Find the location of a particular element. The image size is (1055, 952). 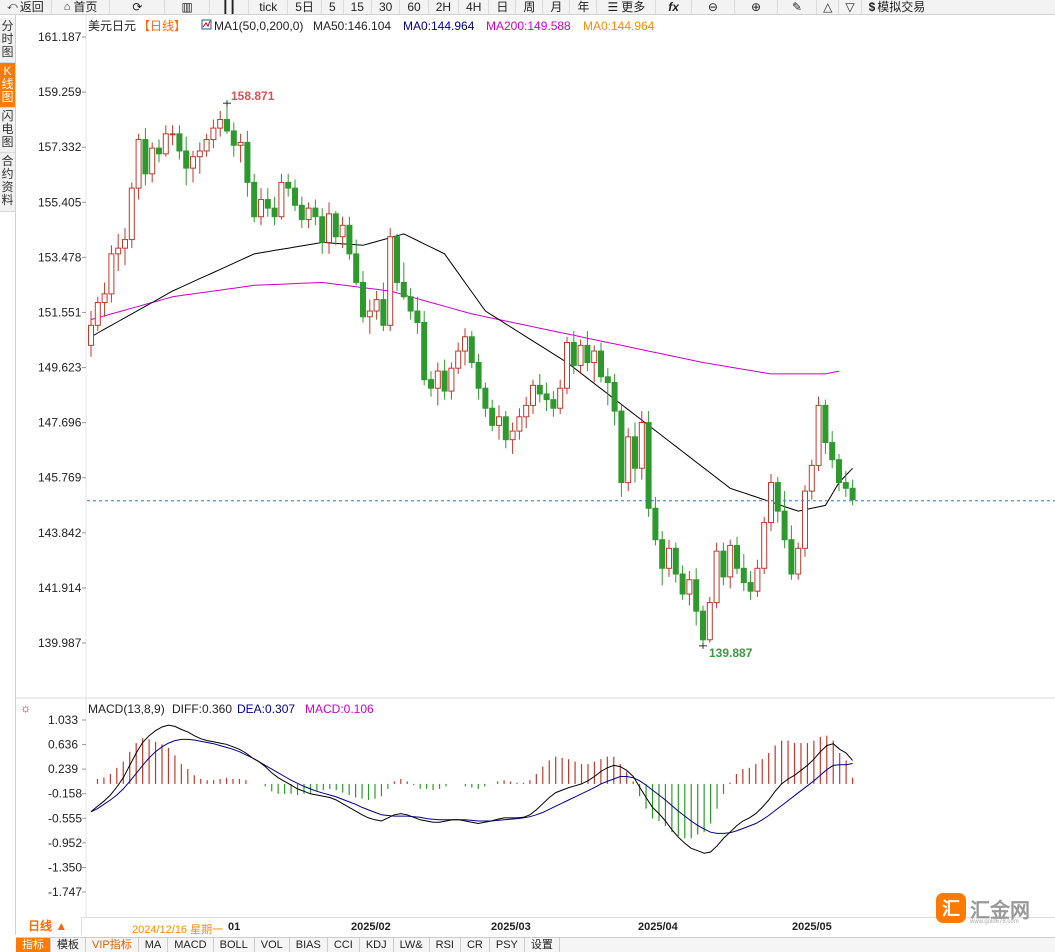

zoom-in-button: ⊕ is located at coordinates (757, 7).